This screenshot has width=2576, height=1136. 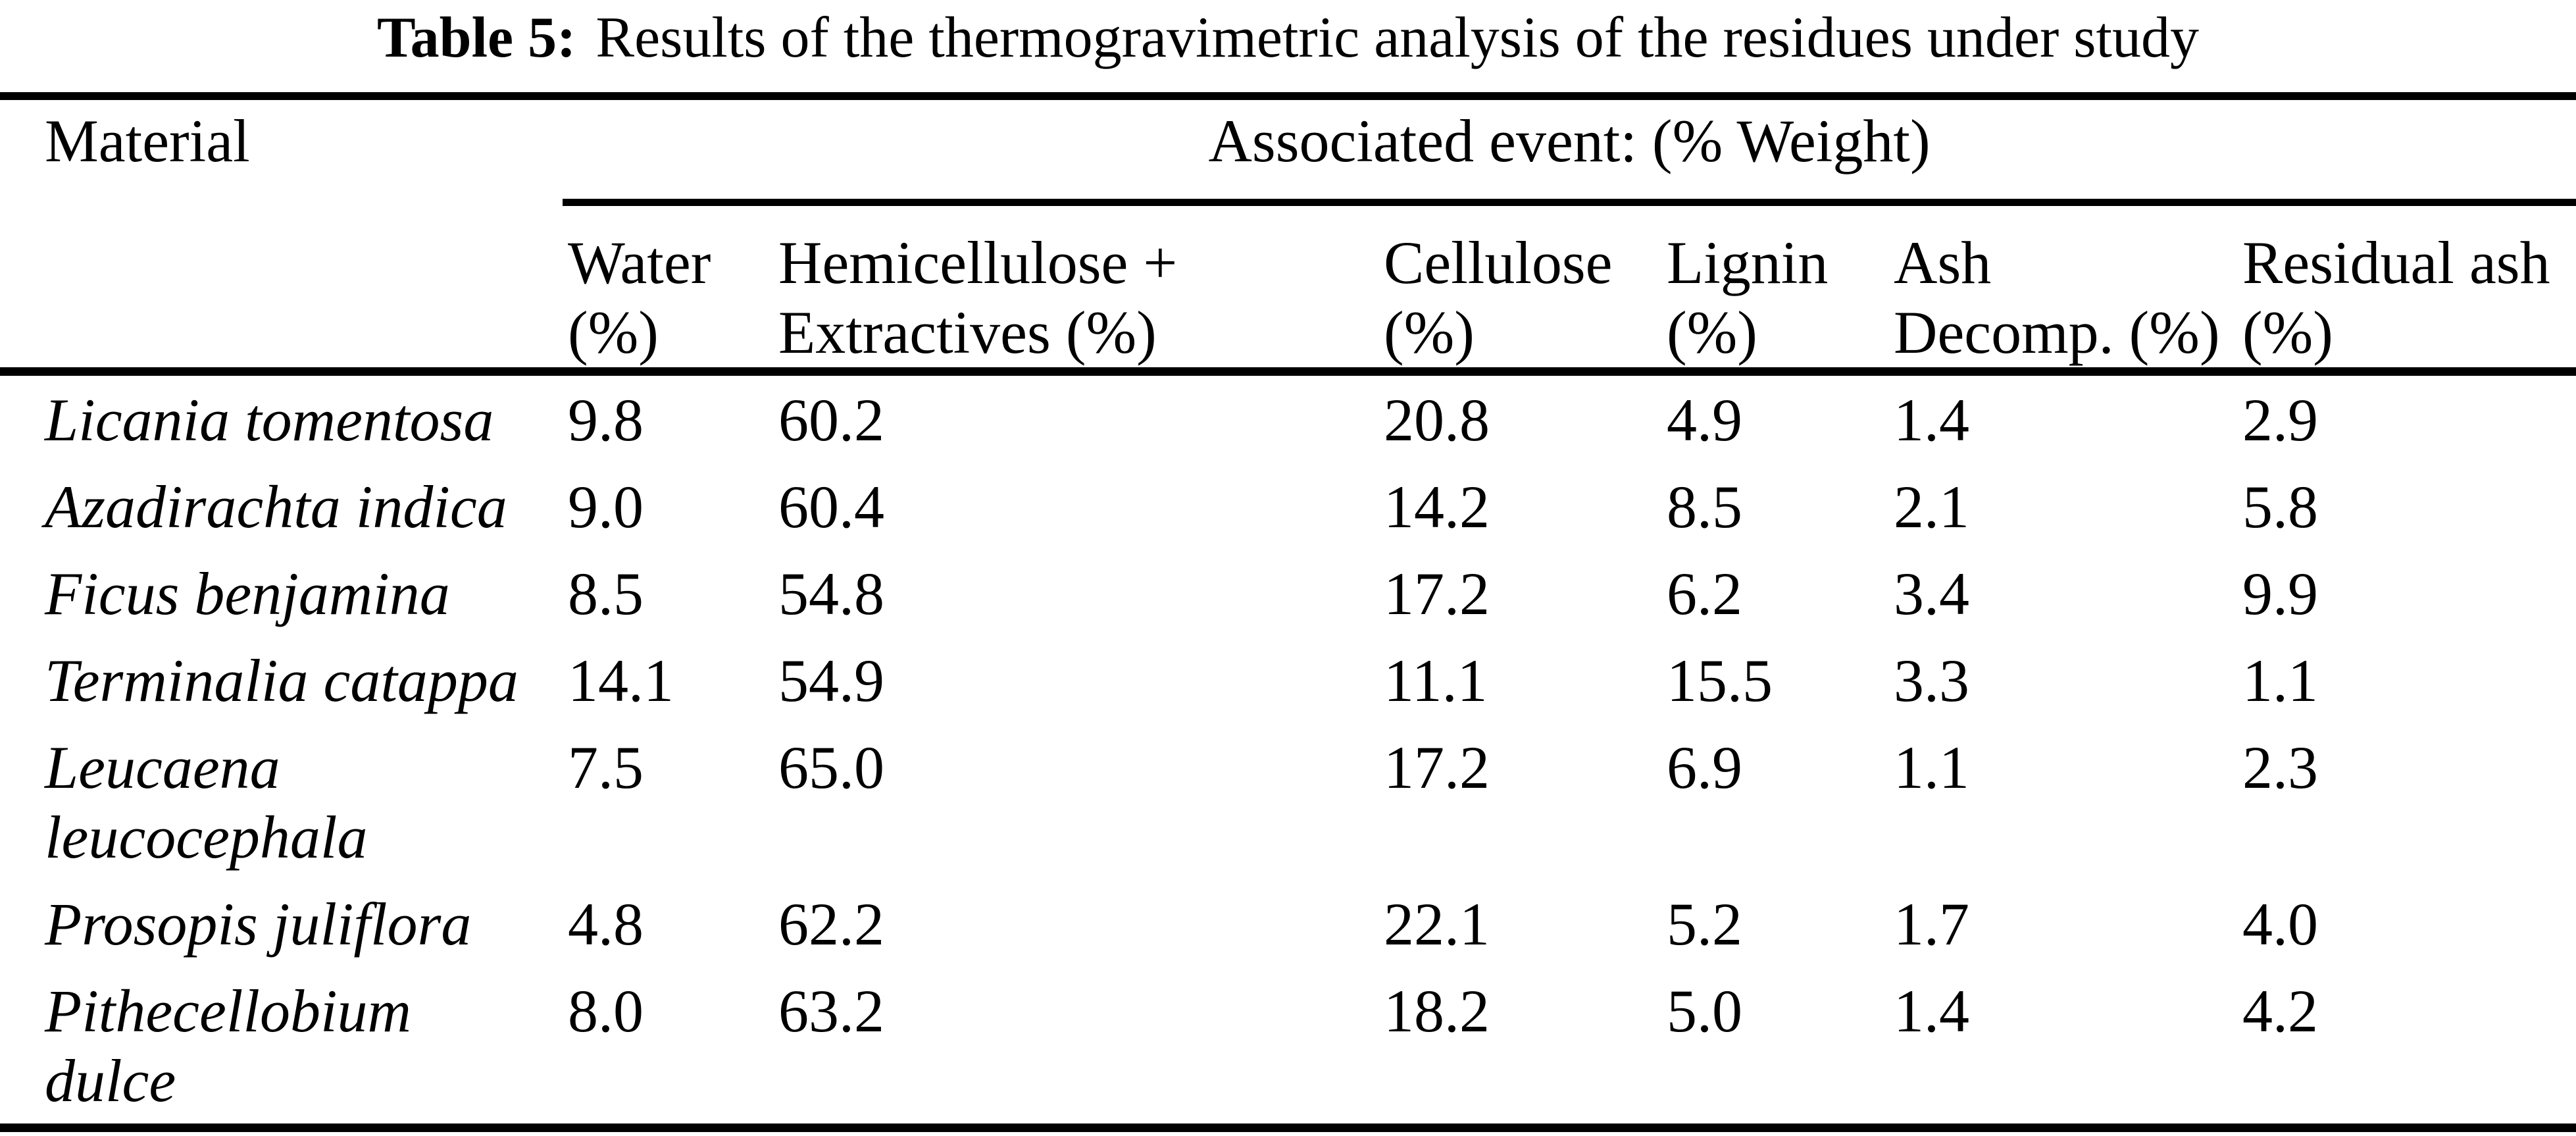 What do you see at coordinates (606, 924) in the screenshot?
I see `value-cell-water: 4.8` at bounding box center [606, 924].